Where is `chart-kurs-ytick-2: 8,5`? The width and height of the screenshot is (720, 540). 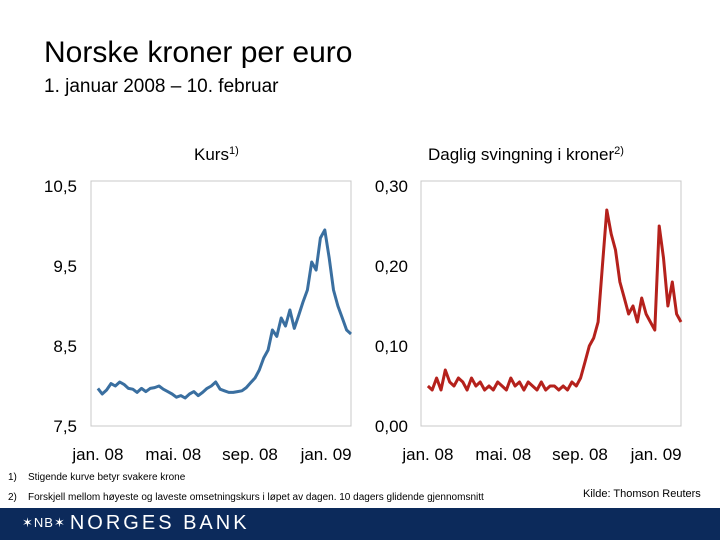 chart-kurs-ytick-2: 8,5 is located at coordinates (65, 346).